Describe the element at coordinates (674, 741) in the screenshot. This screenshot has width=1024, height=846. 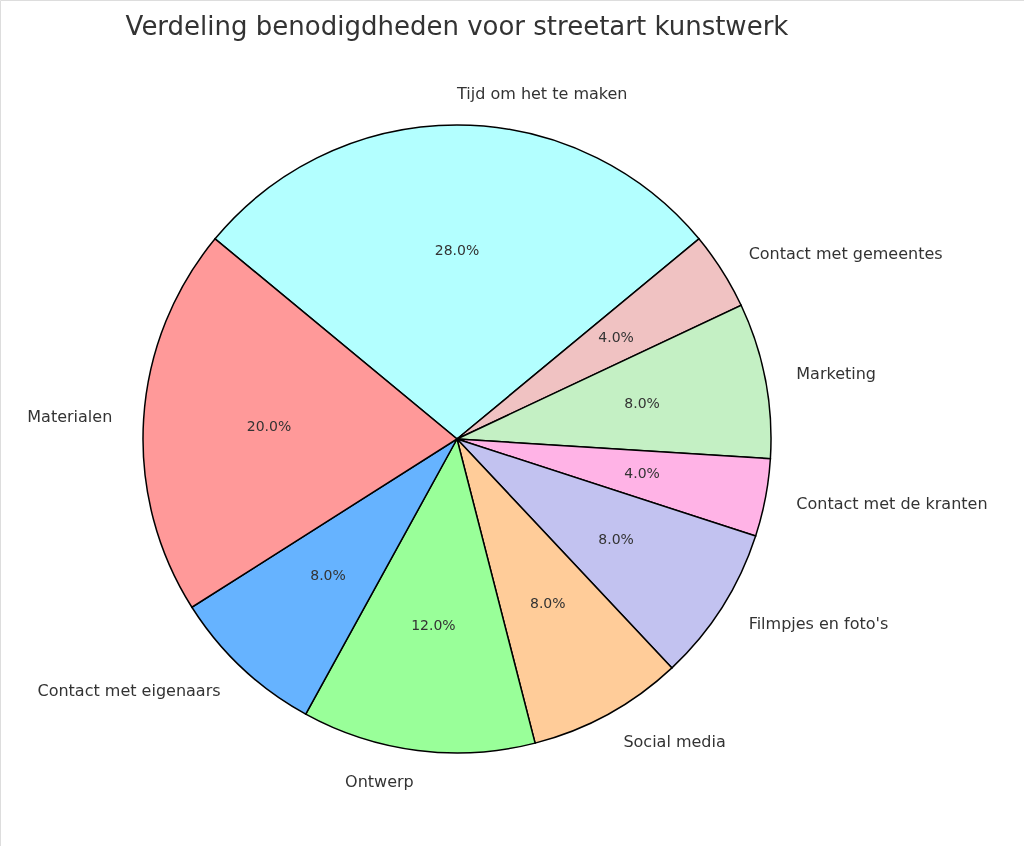
I see `slice-label: Social media` at that location.